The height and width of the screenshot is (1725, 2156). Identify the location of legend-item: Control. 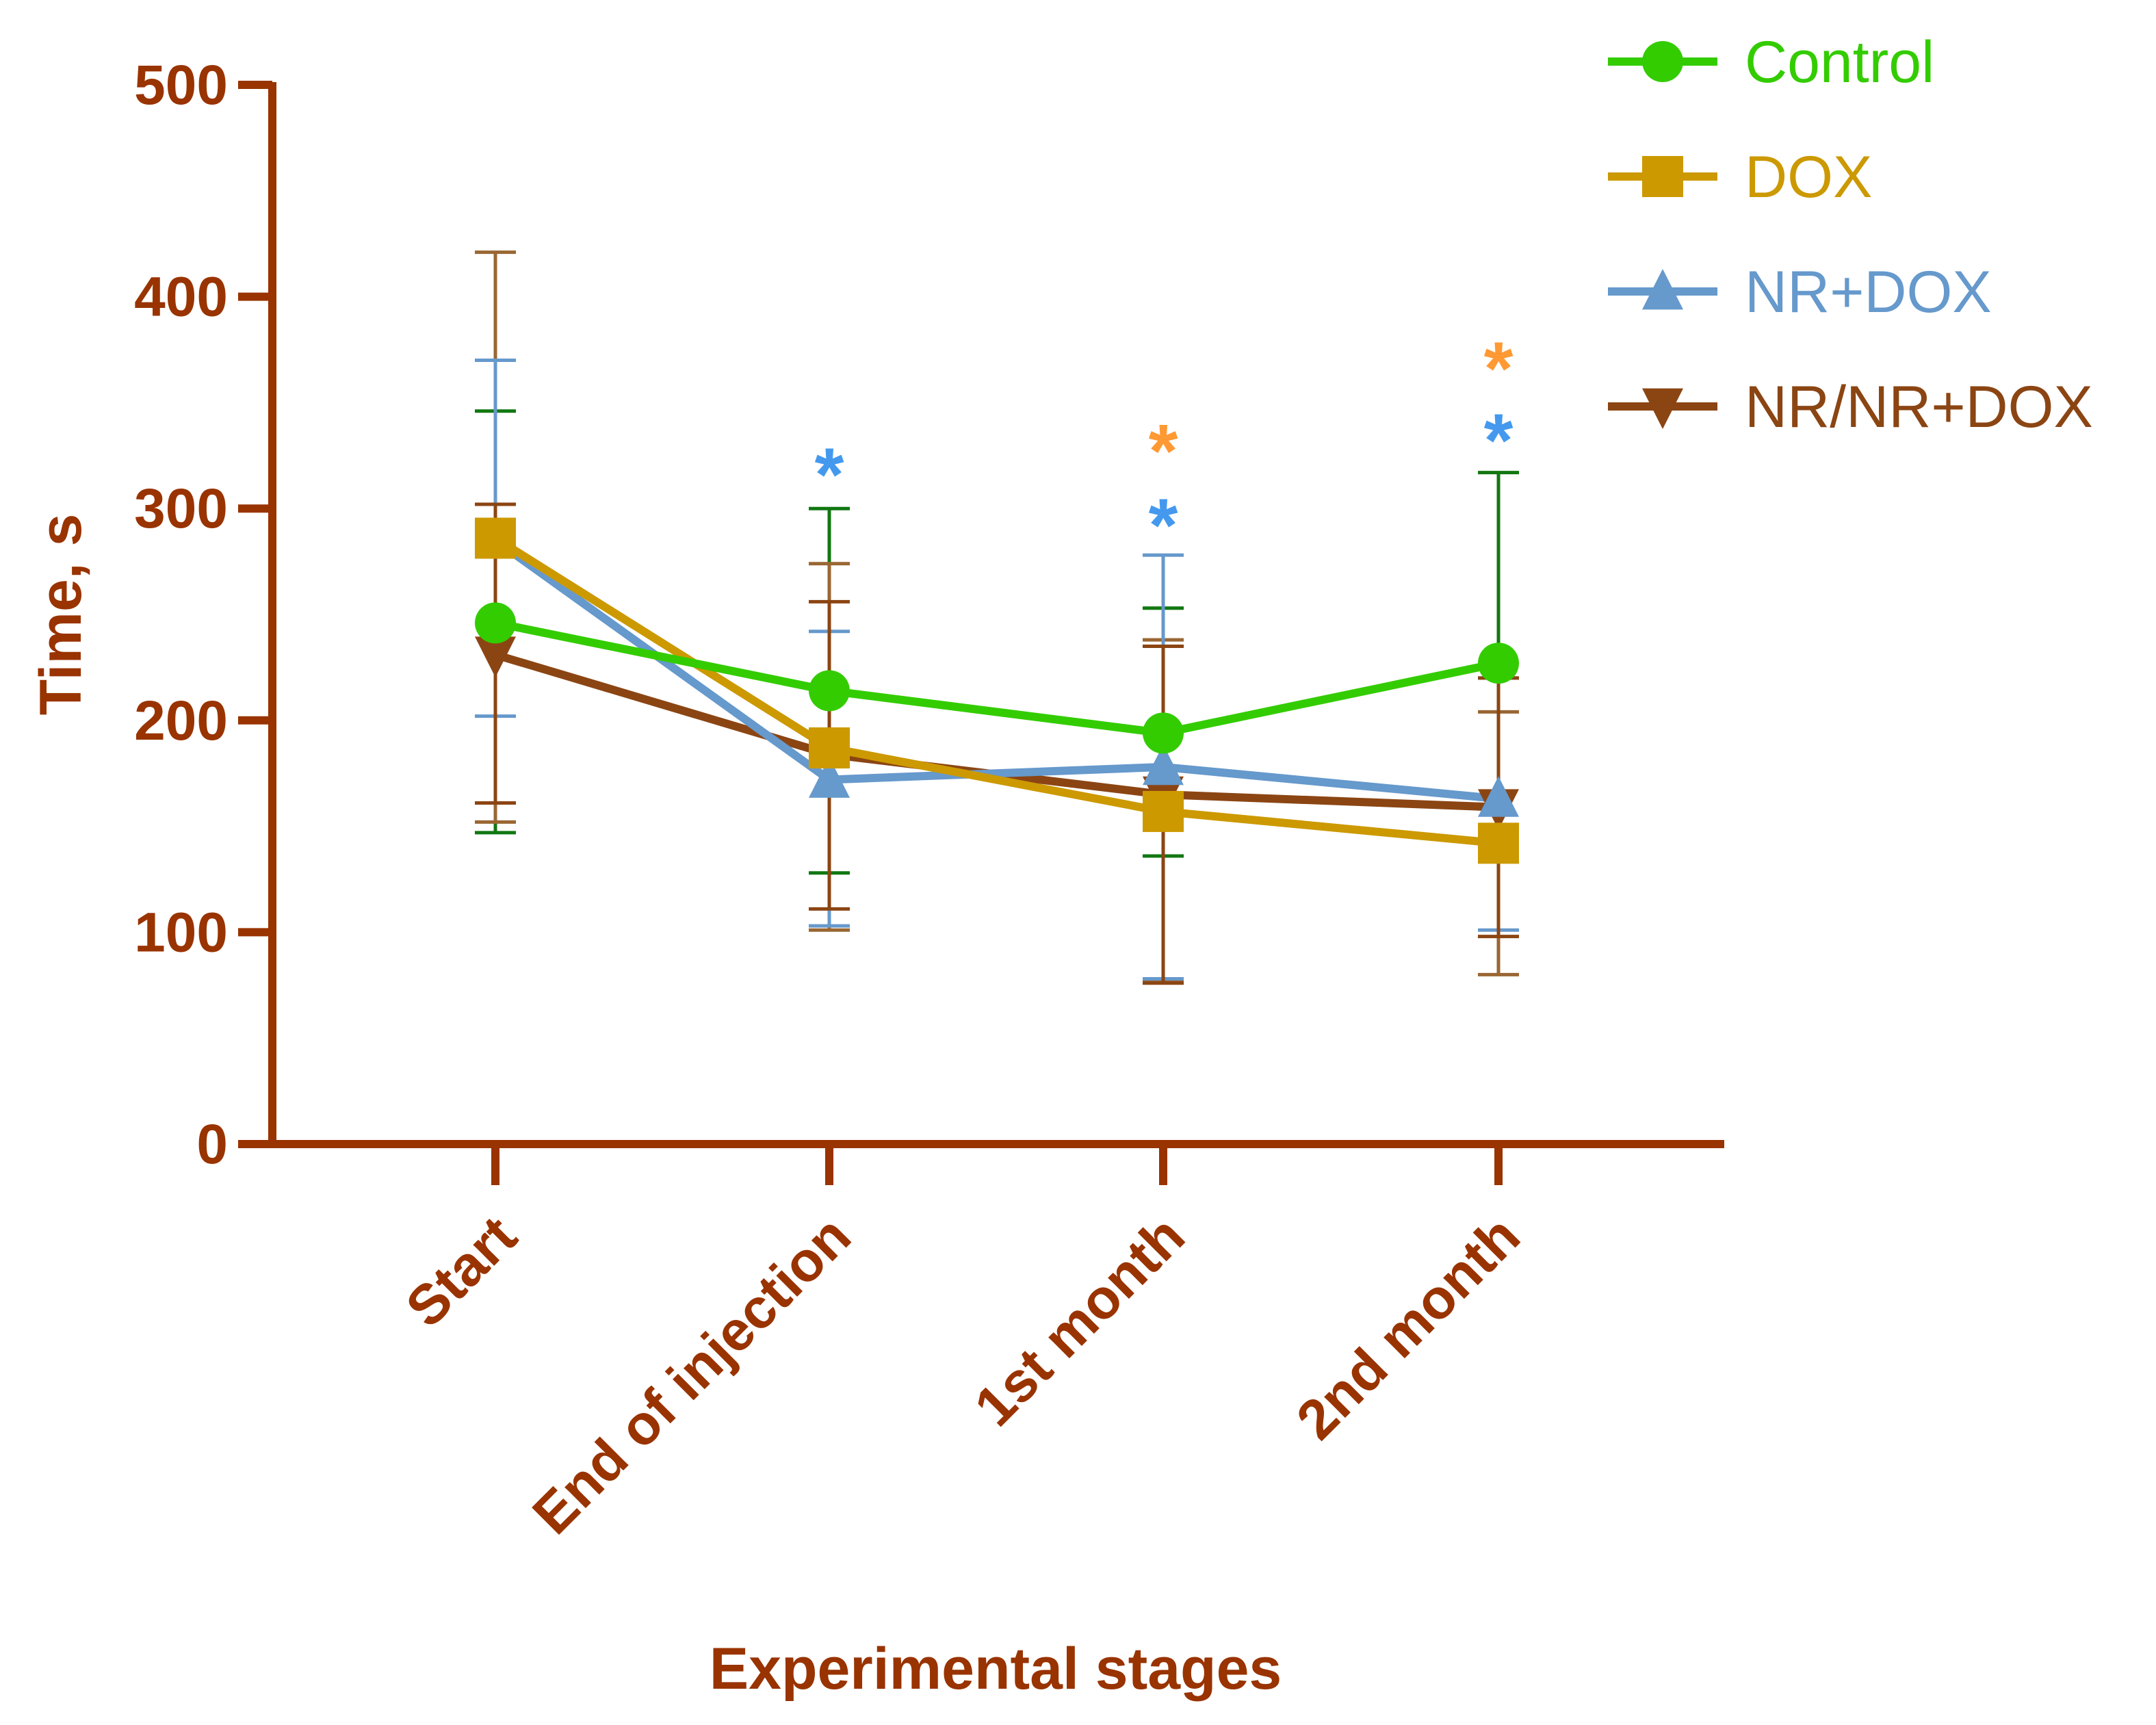
(1771, 62).